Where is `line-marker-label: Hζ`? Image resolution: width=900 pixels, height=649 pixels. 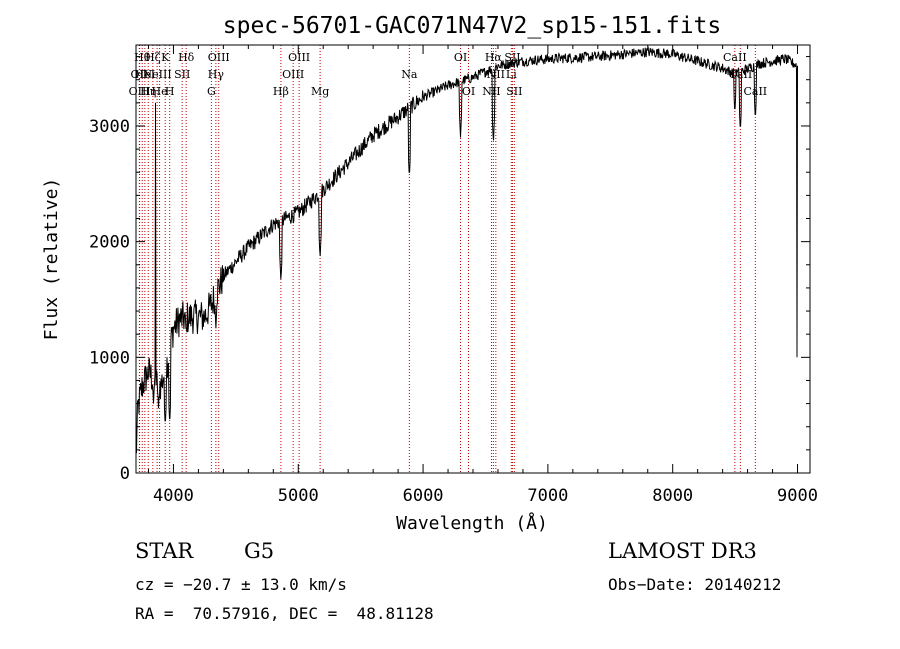 line-marker-label: Hζ is located at coordinates (153, 57).